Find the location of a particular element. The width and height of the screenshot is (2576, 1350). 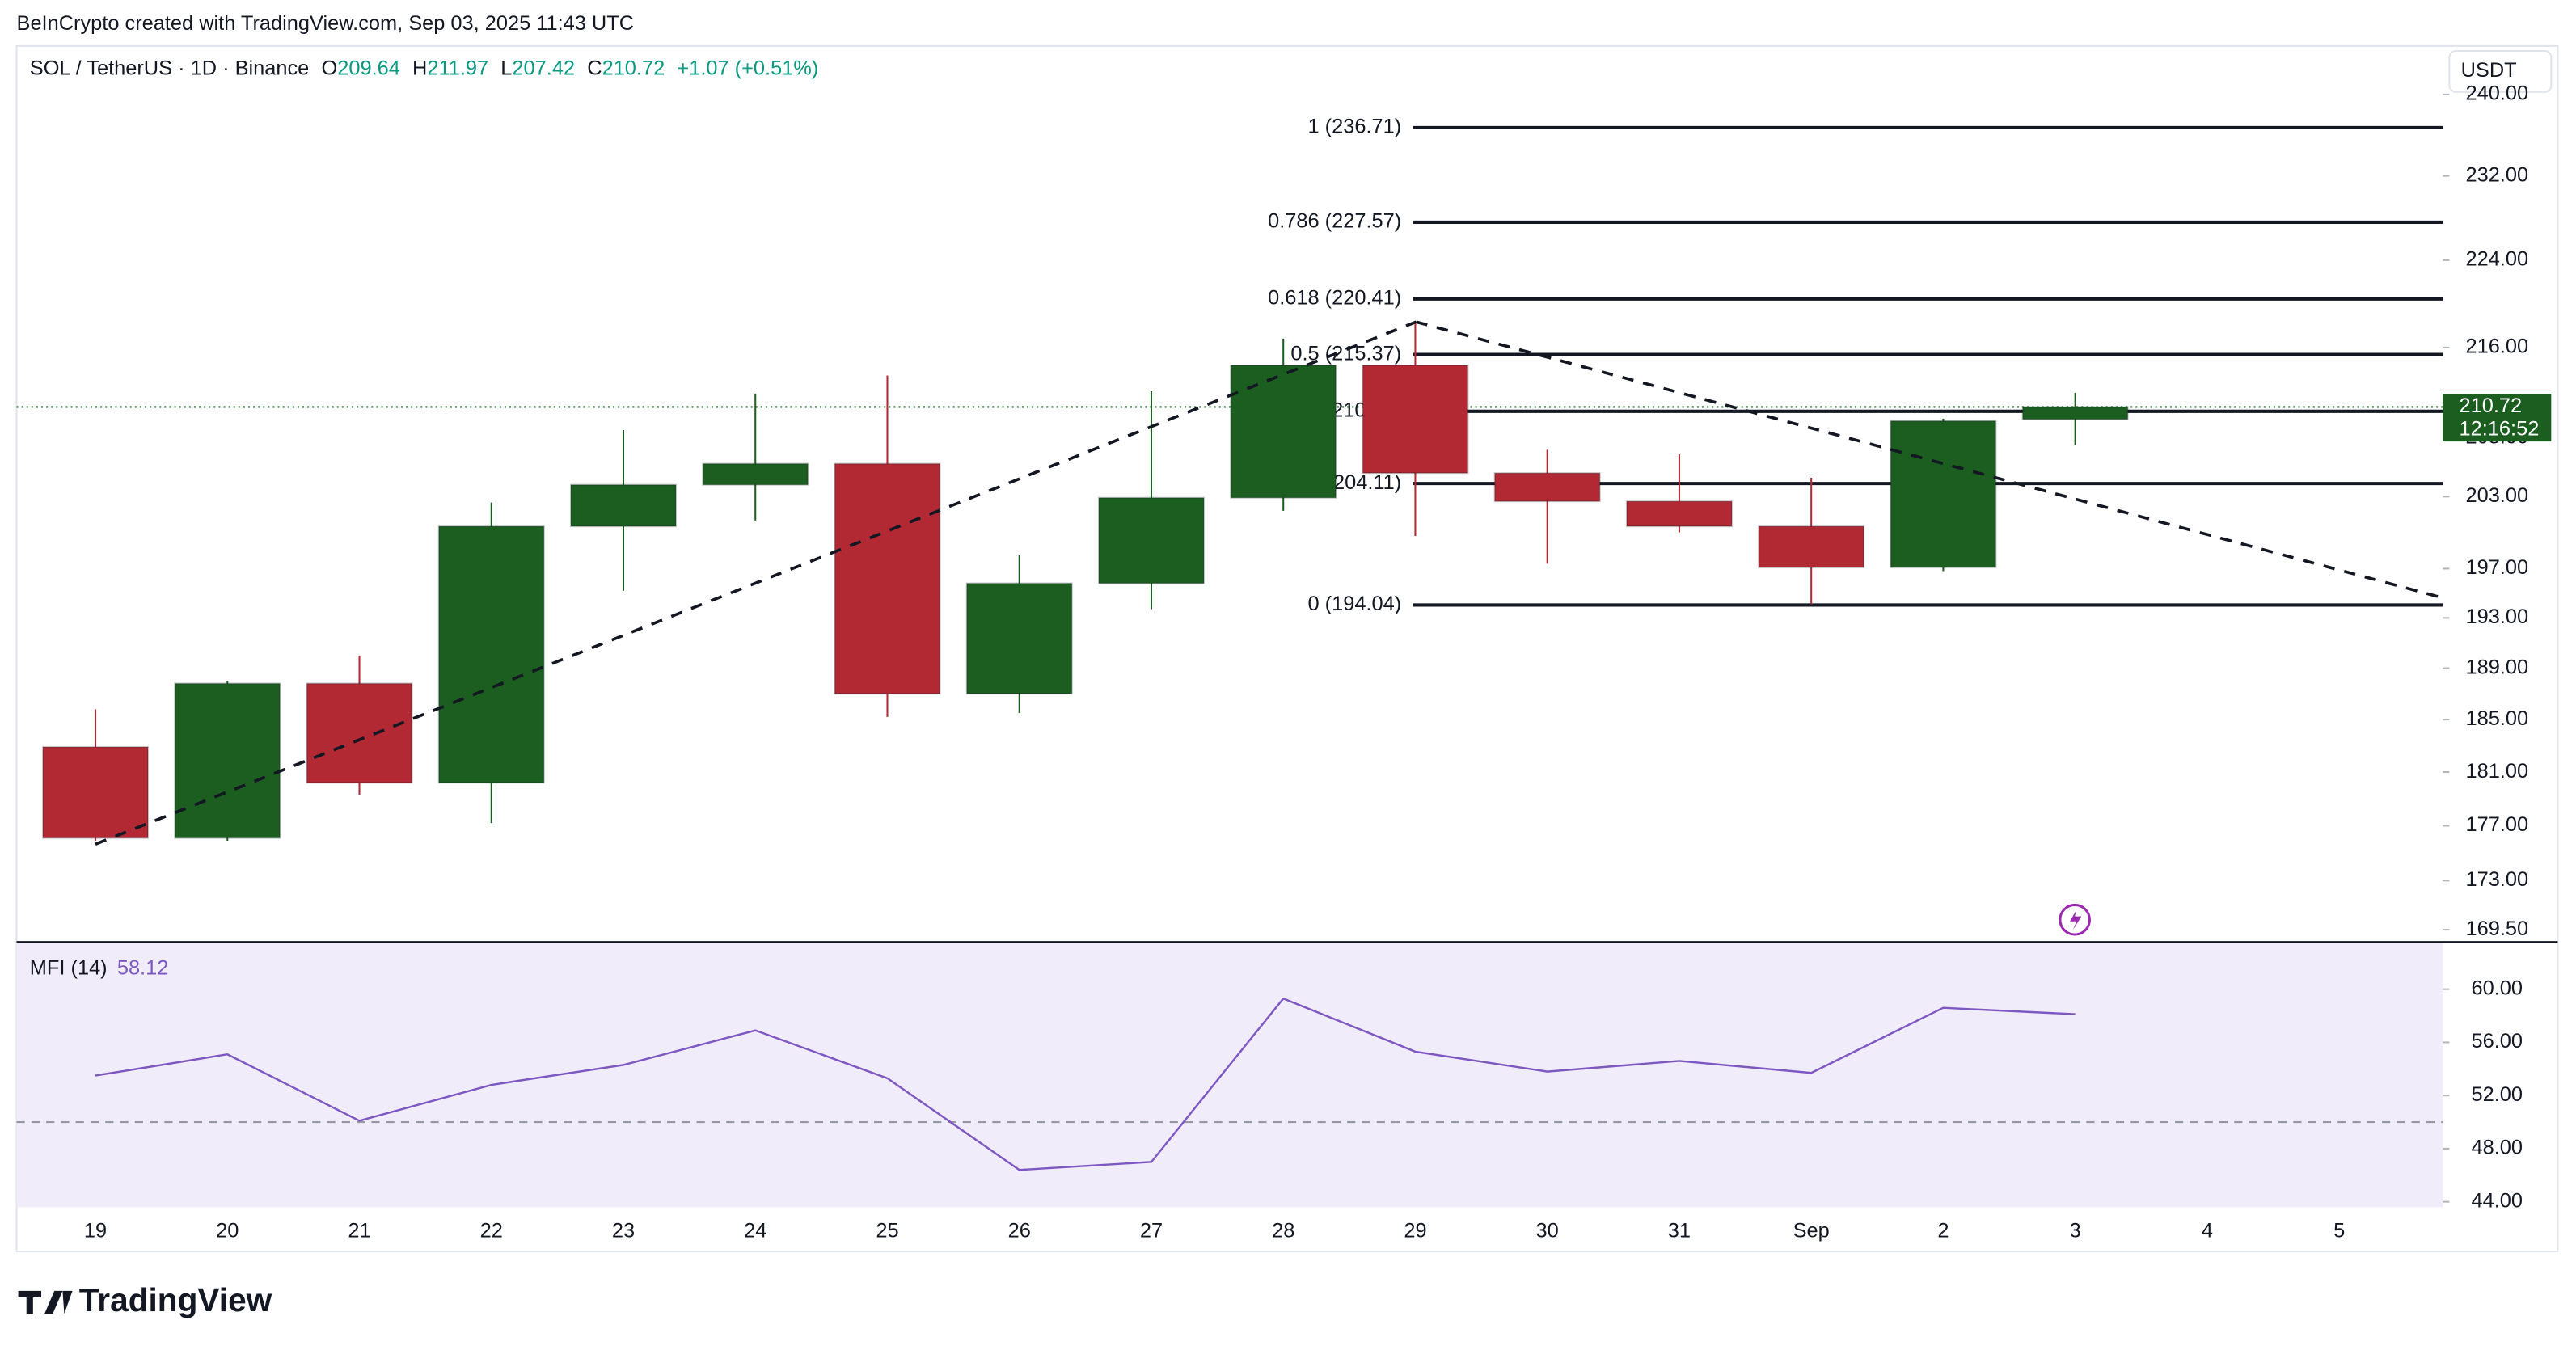

y-tick-label: 193.00 is located at coordinates (2496, 616).